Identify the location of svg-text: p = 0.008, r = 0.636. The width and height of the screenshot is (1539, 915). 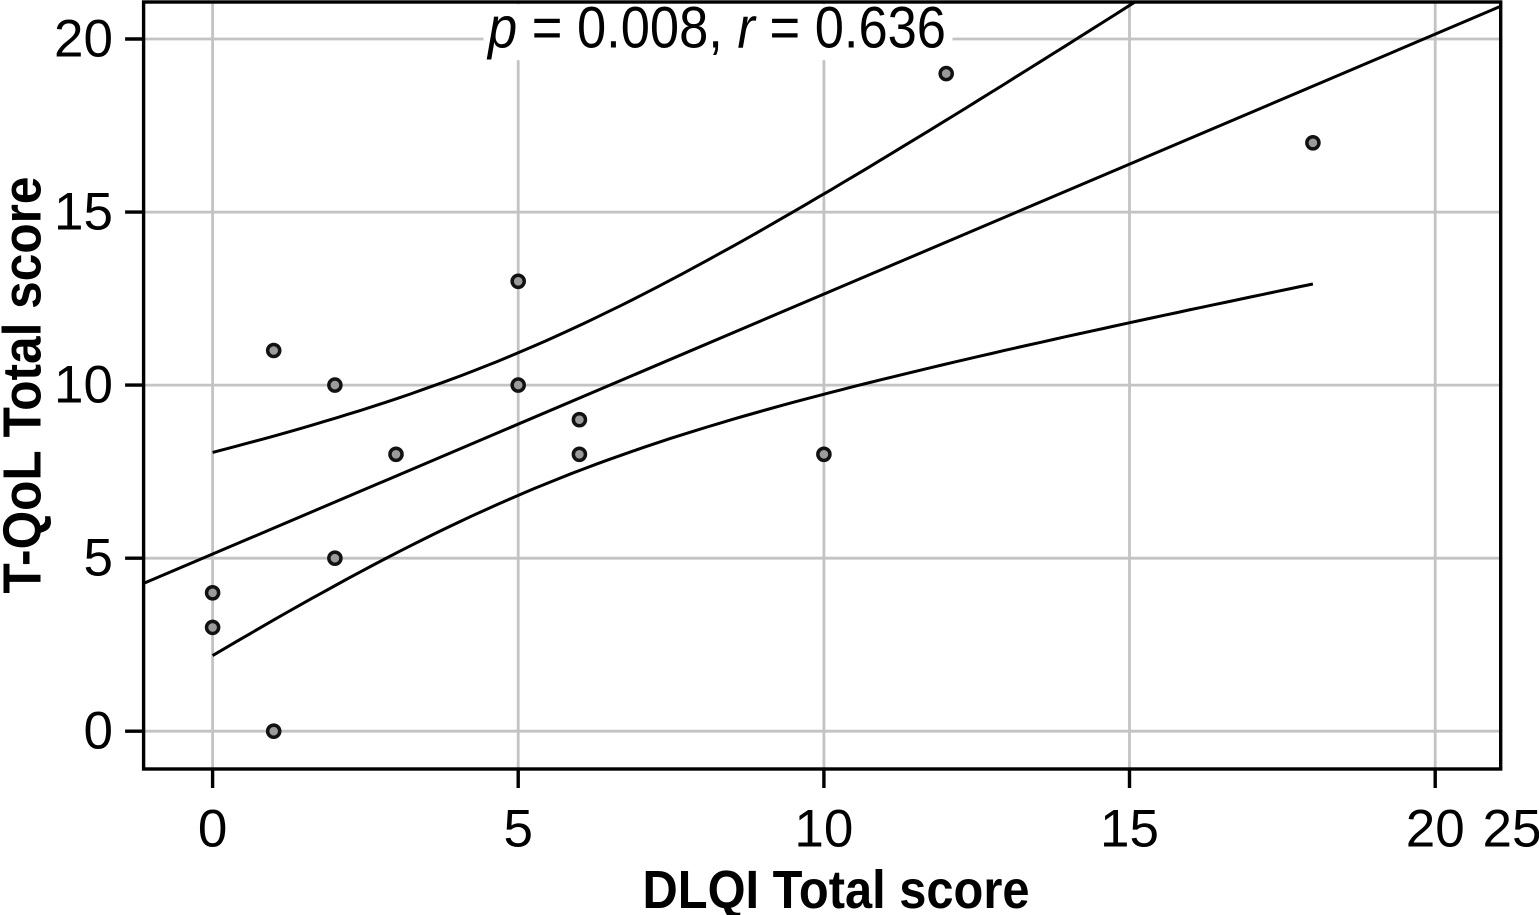
(716, 30).